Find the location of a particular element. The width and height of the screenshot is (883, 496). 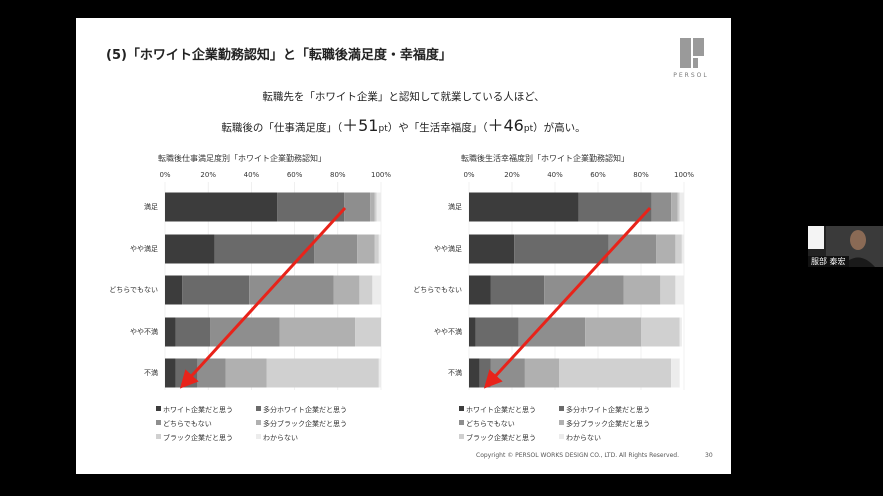

chart-1-plot is located at coordinates (273, 286).